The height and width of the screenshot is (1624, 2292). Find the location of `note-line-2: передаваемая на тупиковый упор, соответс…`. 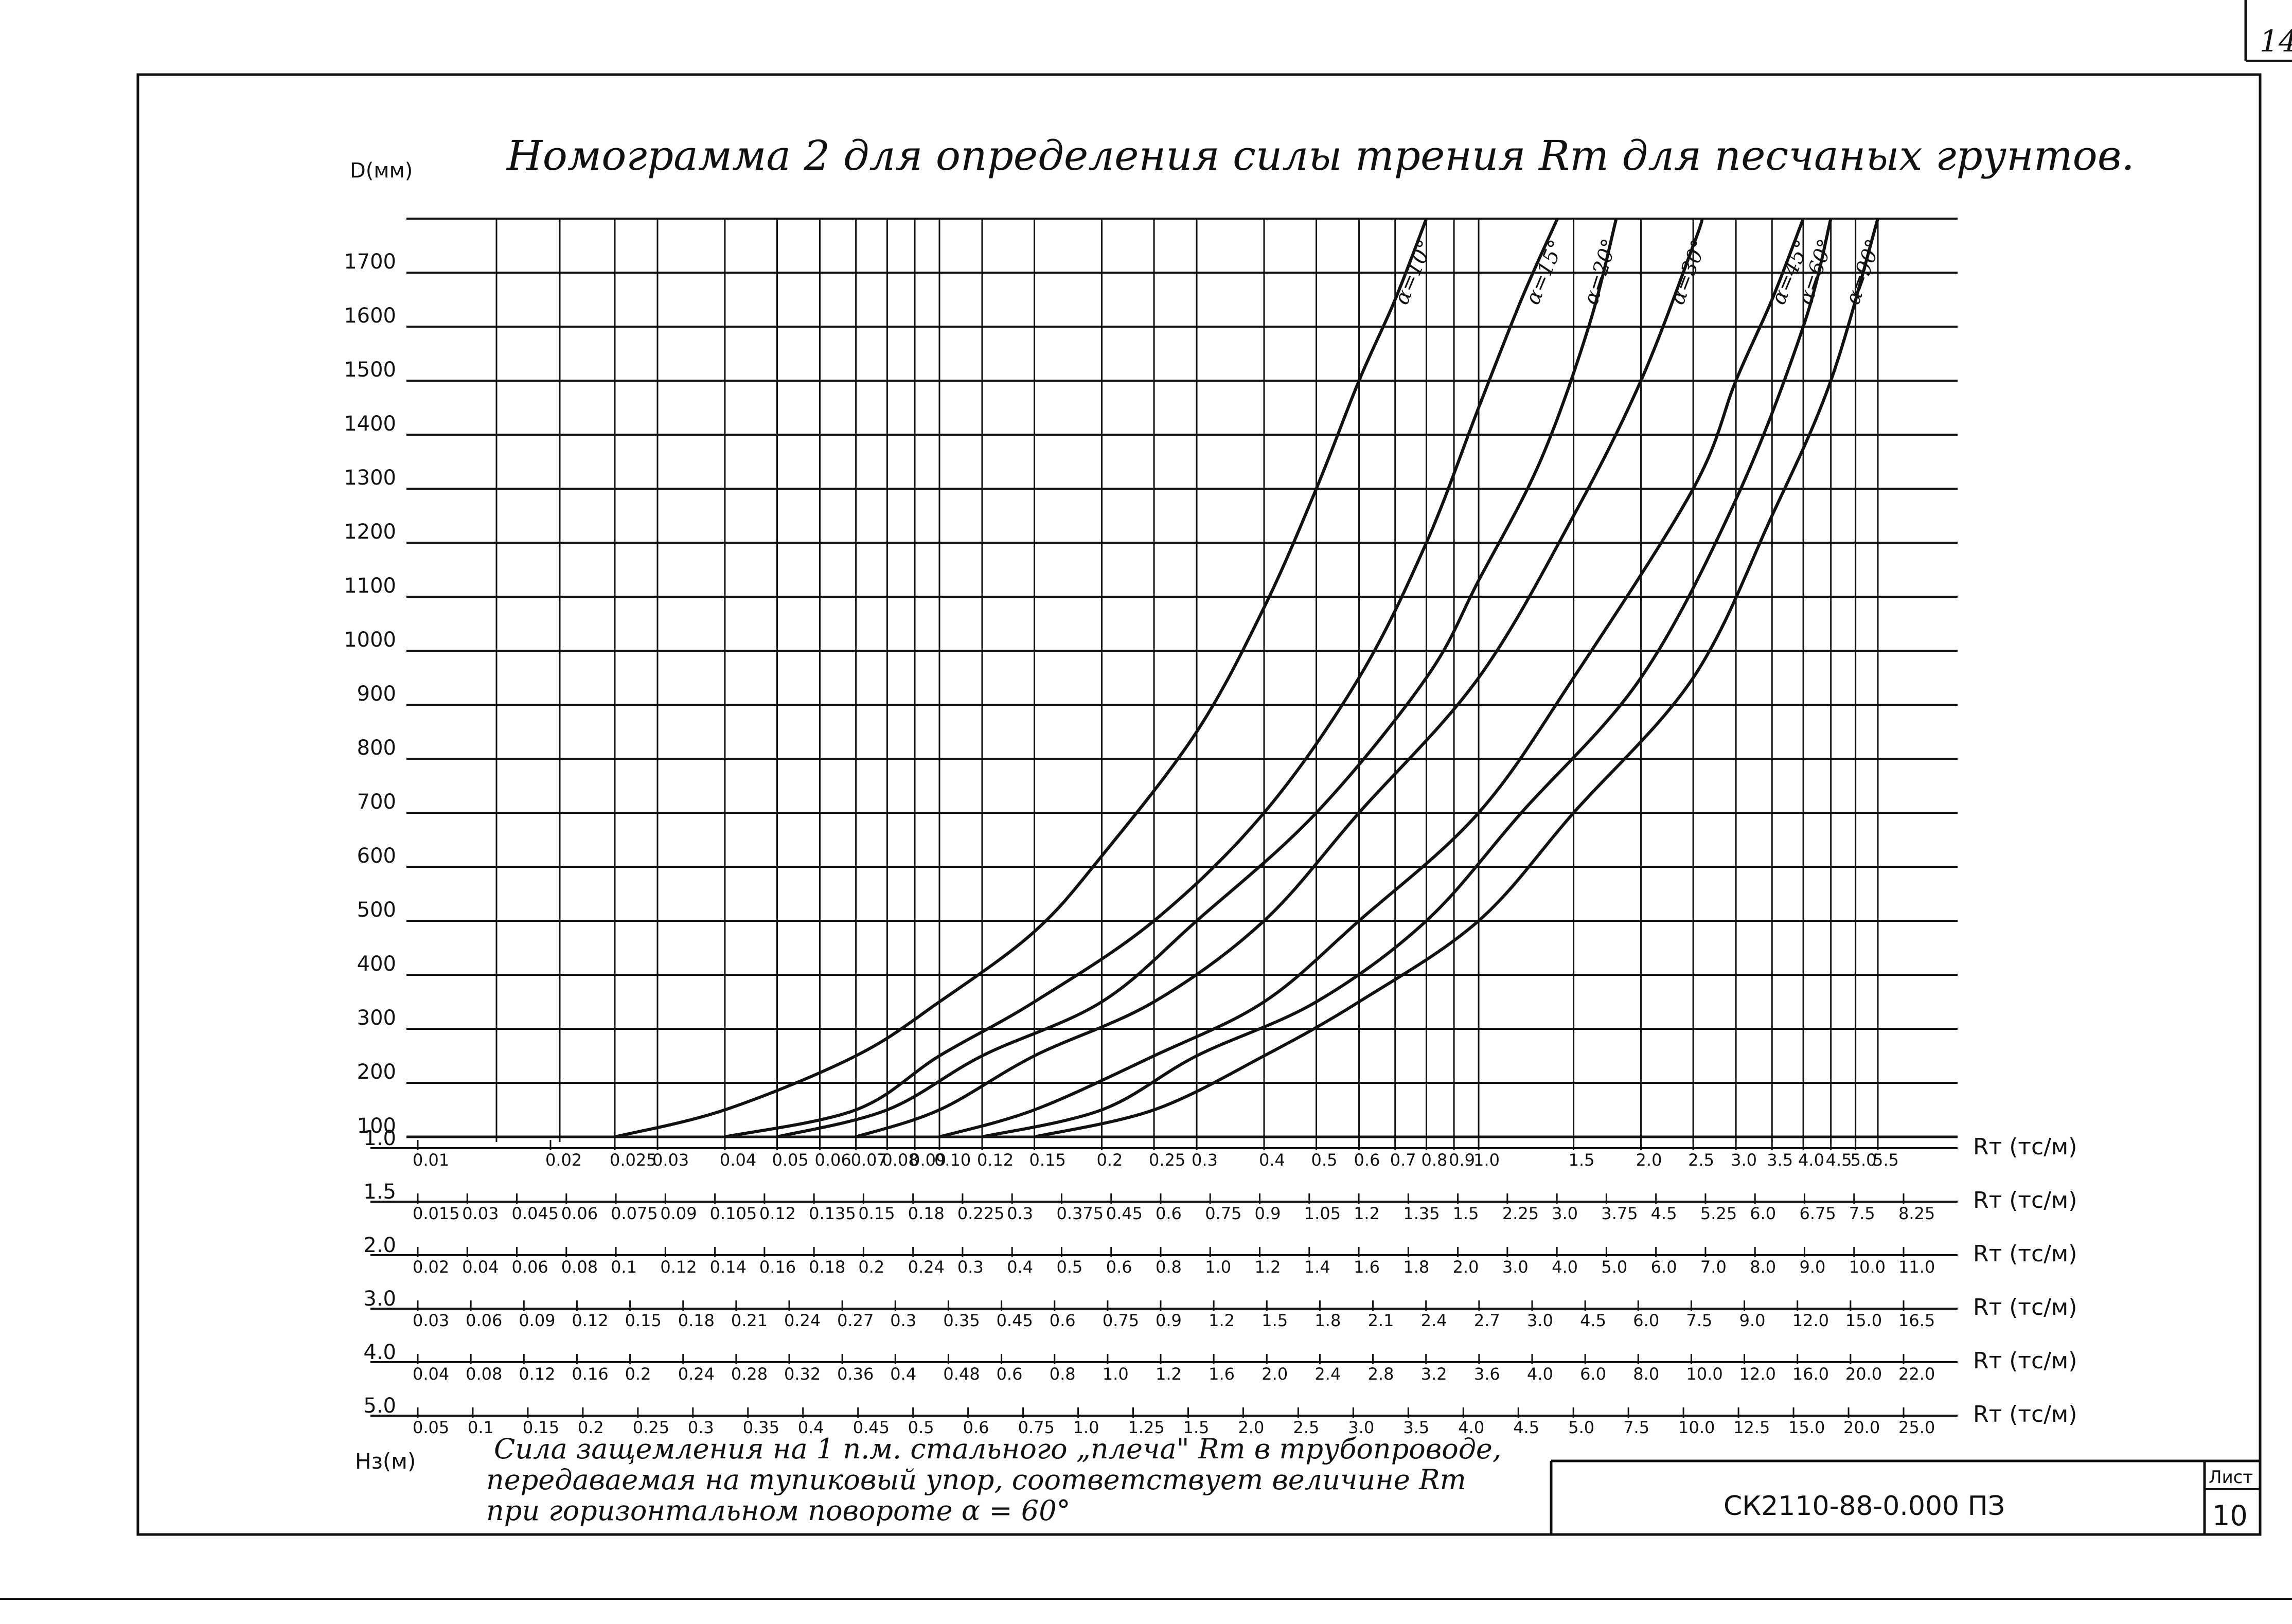

note-line-2: передаваемая на тупиковый упор, соответс… is located at coordinates (976, 1480).